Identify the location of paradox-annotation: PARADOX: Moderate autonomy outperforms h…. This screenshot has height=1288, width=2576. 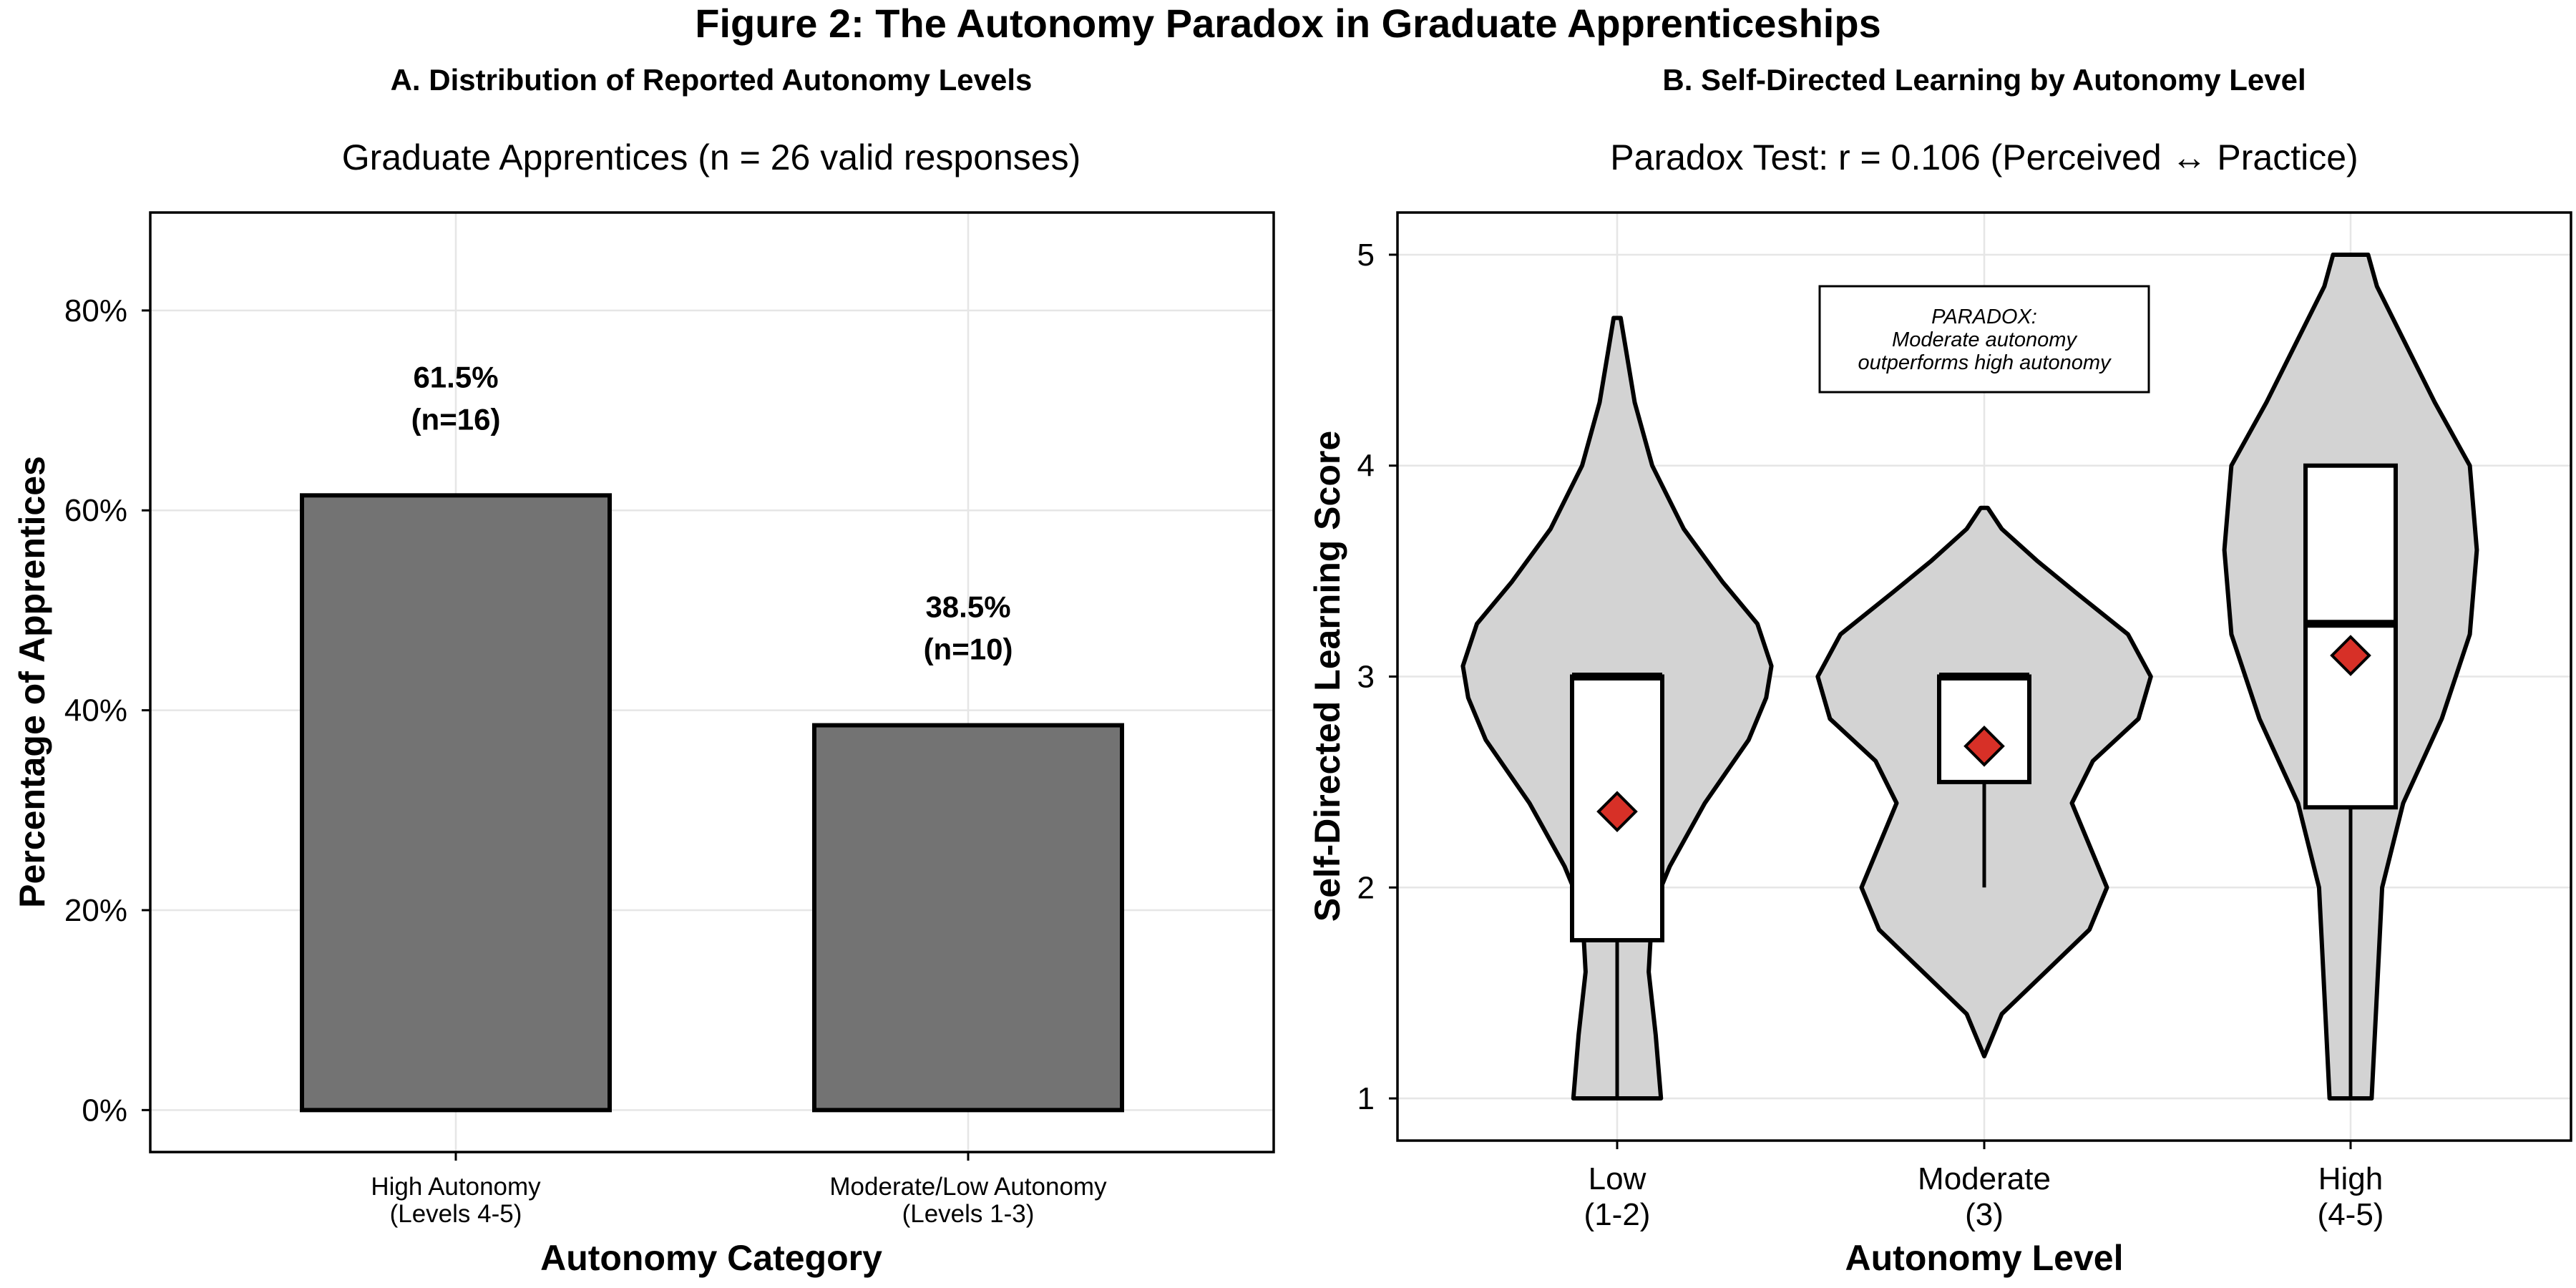
(1984, 339).